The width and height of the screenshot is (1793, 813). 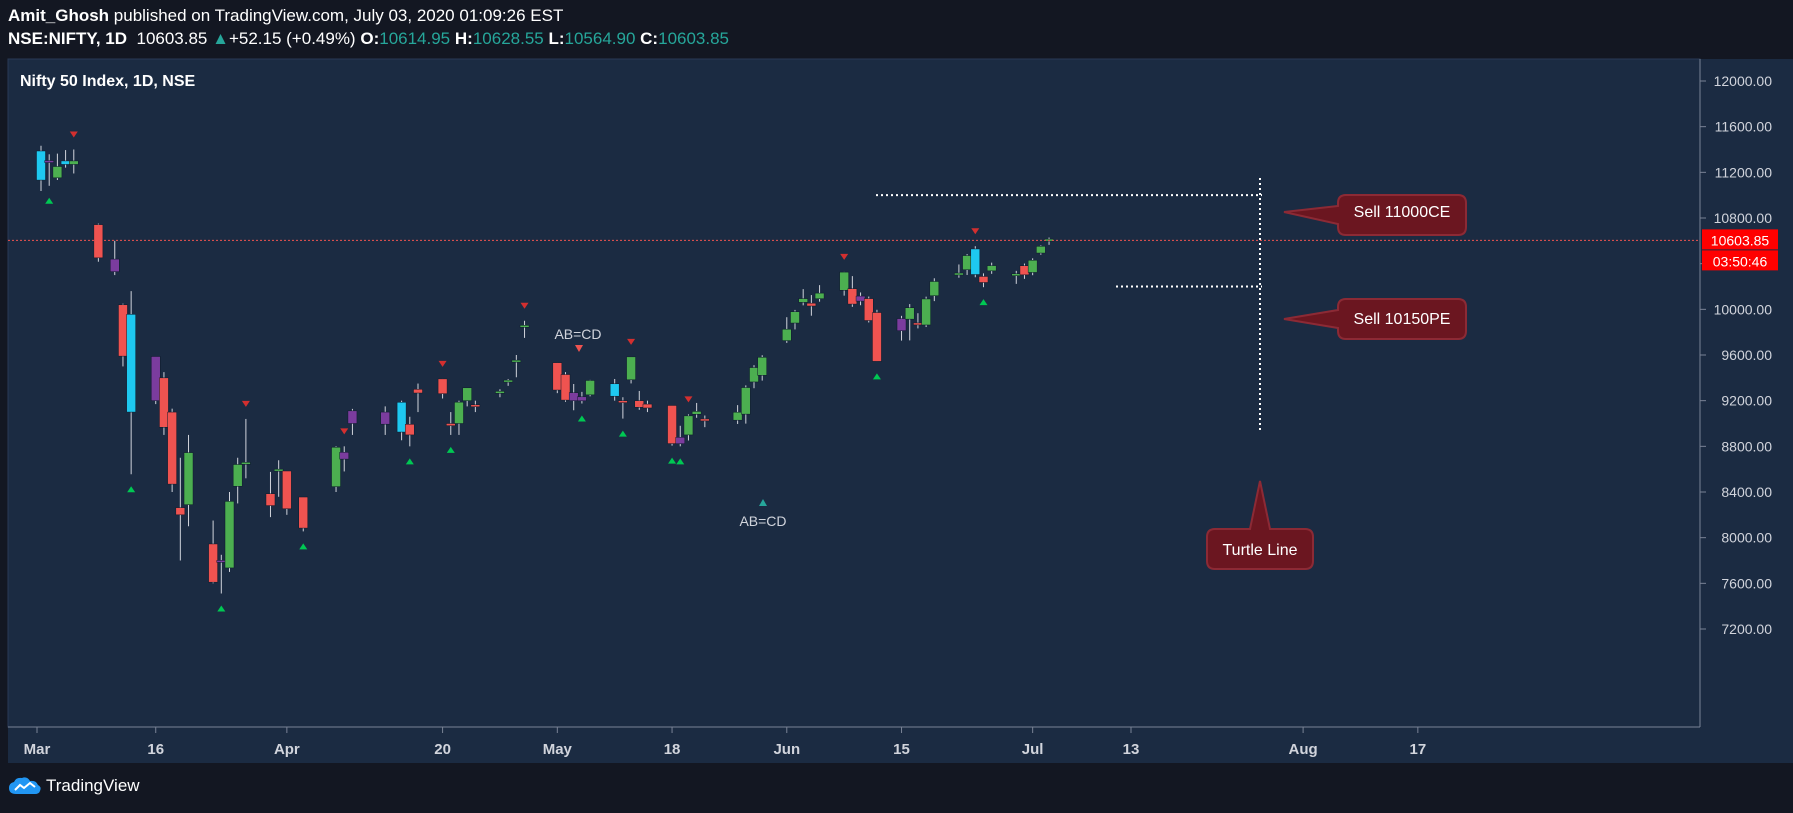 I want to click on sell-ce-text: Sell 11000CE, so click(x=1402, y=212).